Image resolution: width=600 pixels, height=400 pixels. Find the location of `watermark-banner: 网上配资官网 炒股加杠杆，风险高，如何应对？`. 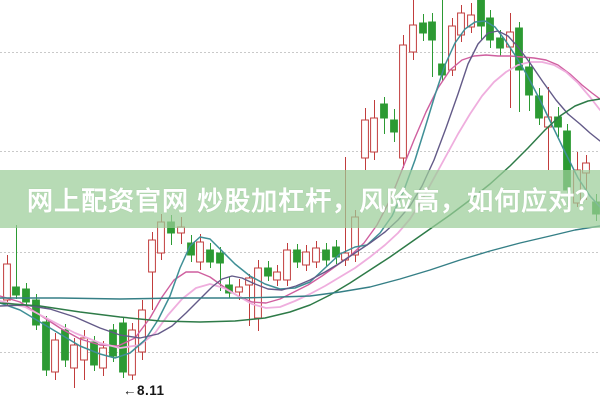

watermark-banner: 网上配资官网 炒股加杠杆，风险高，如何应对？ is located at coordinates (300, 199).